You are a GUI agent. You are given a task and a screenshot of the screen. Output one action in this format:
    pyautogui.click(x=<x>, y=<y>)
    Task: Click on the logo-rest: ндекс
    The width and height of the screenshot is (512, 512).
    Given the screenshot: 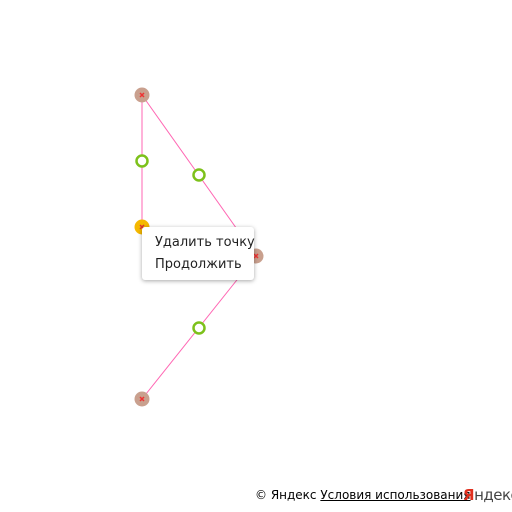 What is the action you would take?
    pyautogui.click(x=493, y=495)
    